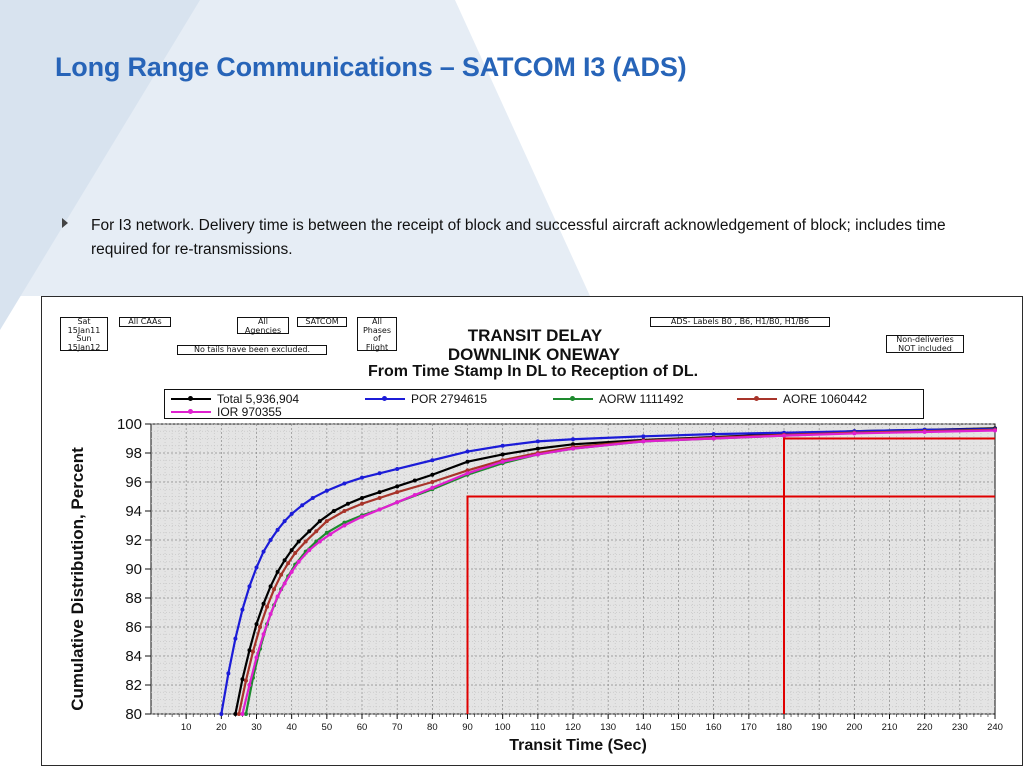 Image resolution: width=1024 pixels, height=768 pixels. I want to click on x-tick-label: 200, so click(854, 727).